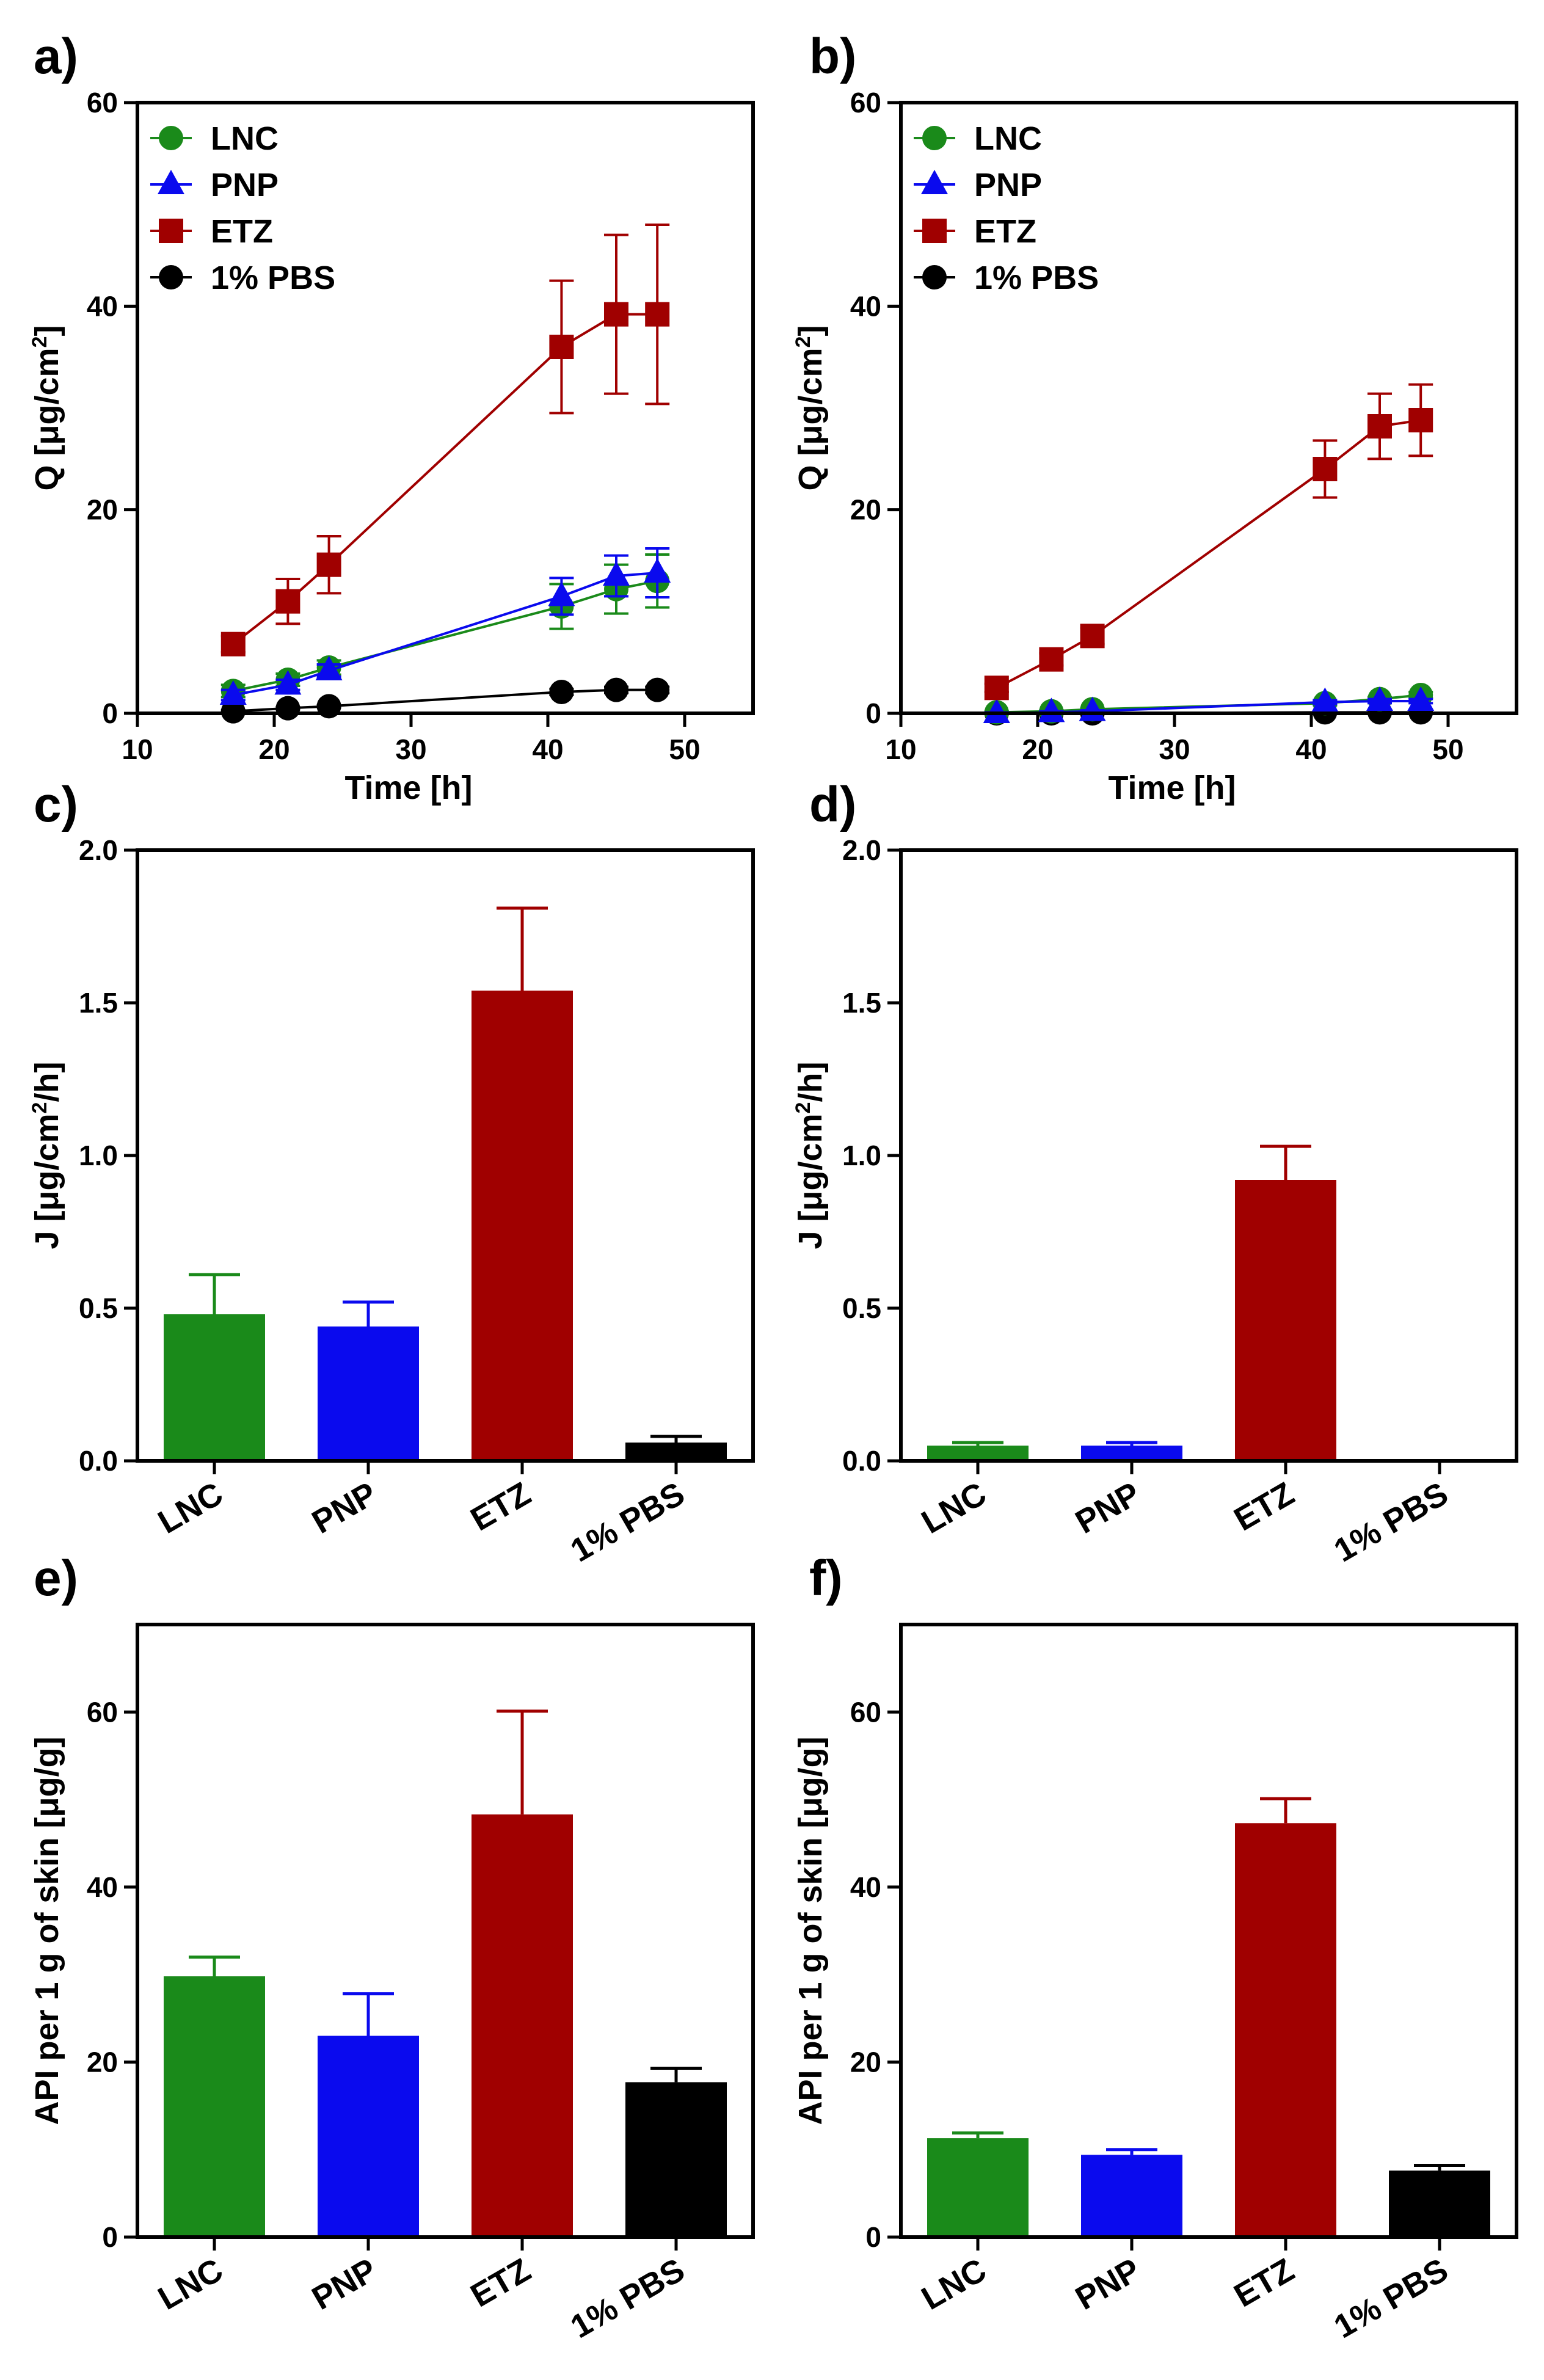 The width and height of the screenshot is (1544, 2380). Describe the element at coordinates (862, 850) in the screenshot. I see `y-tick-label: 2.0` at that location.